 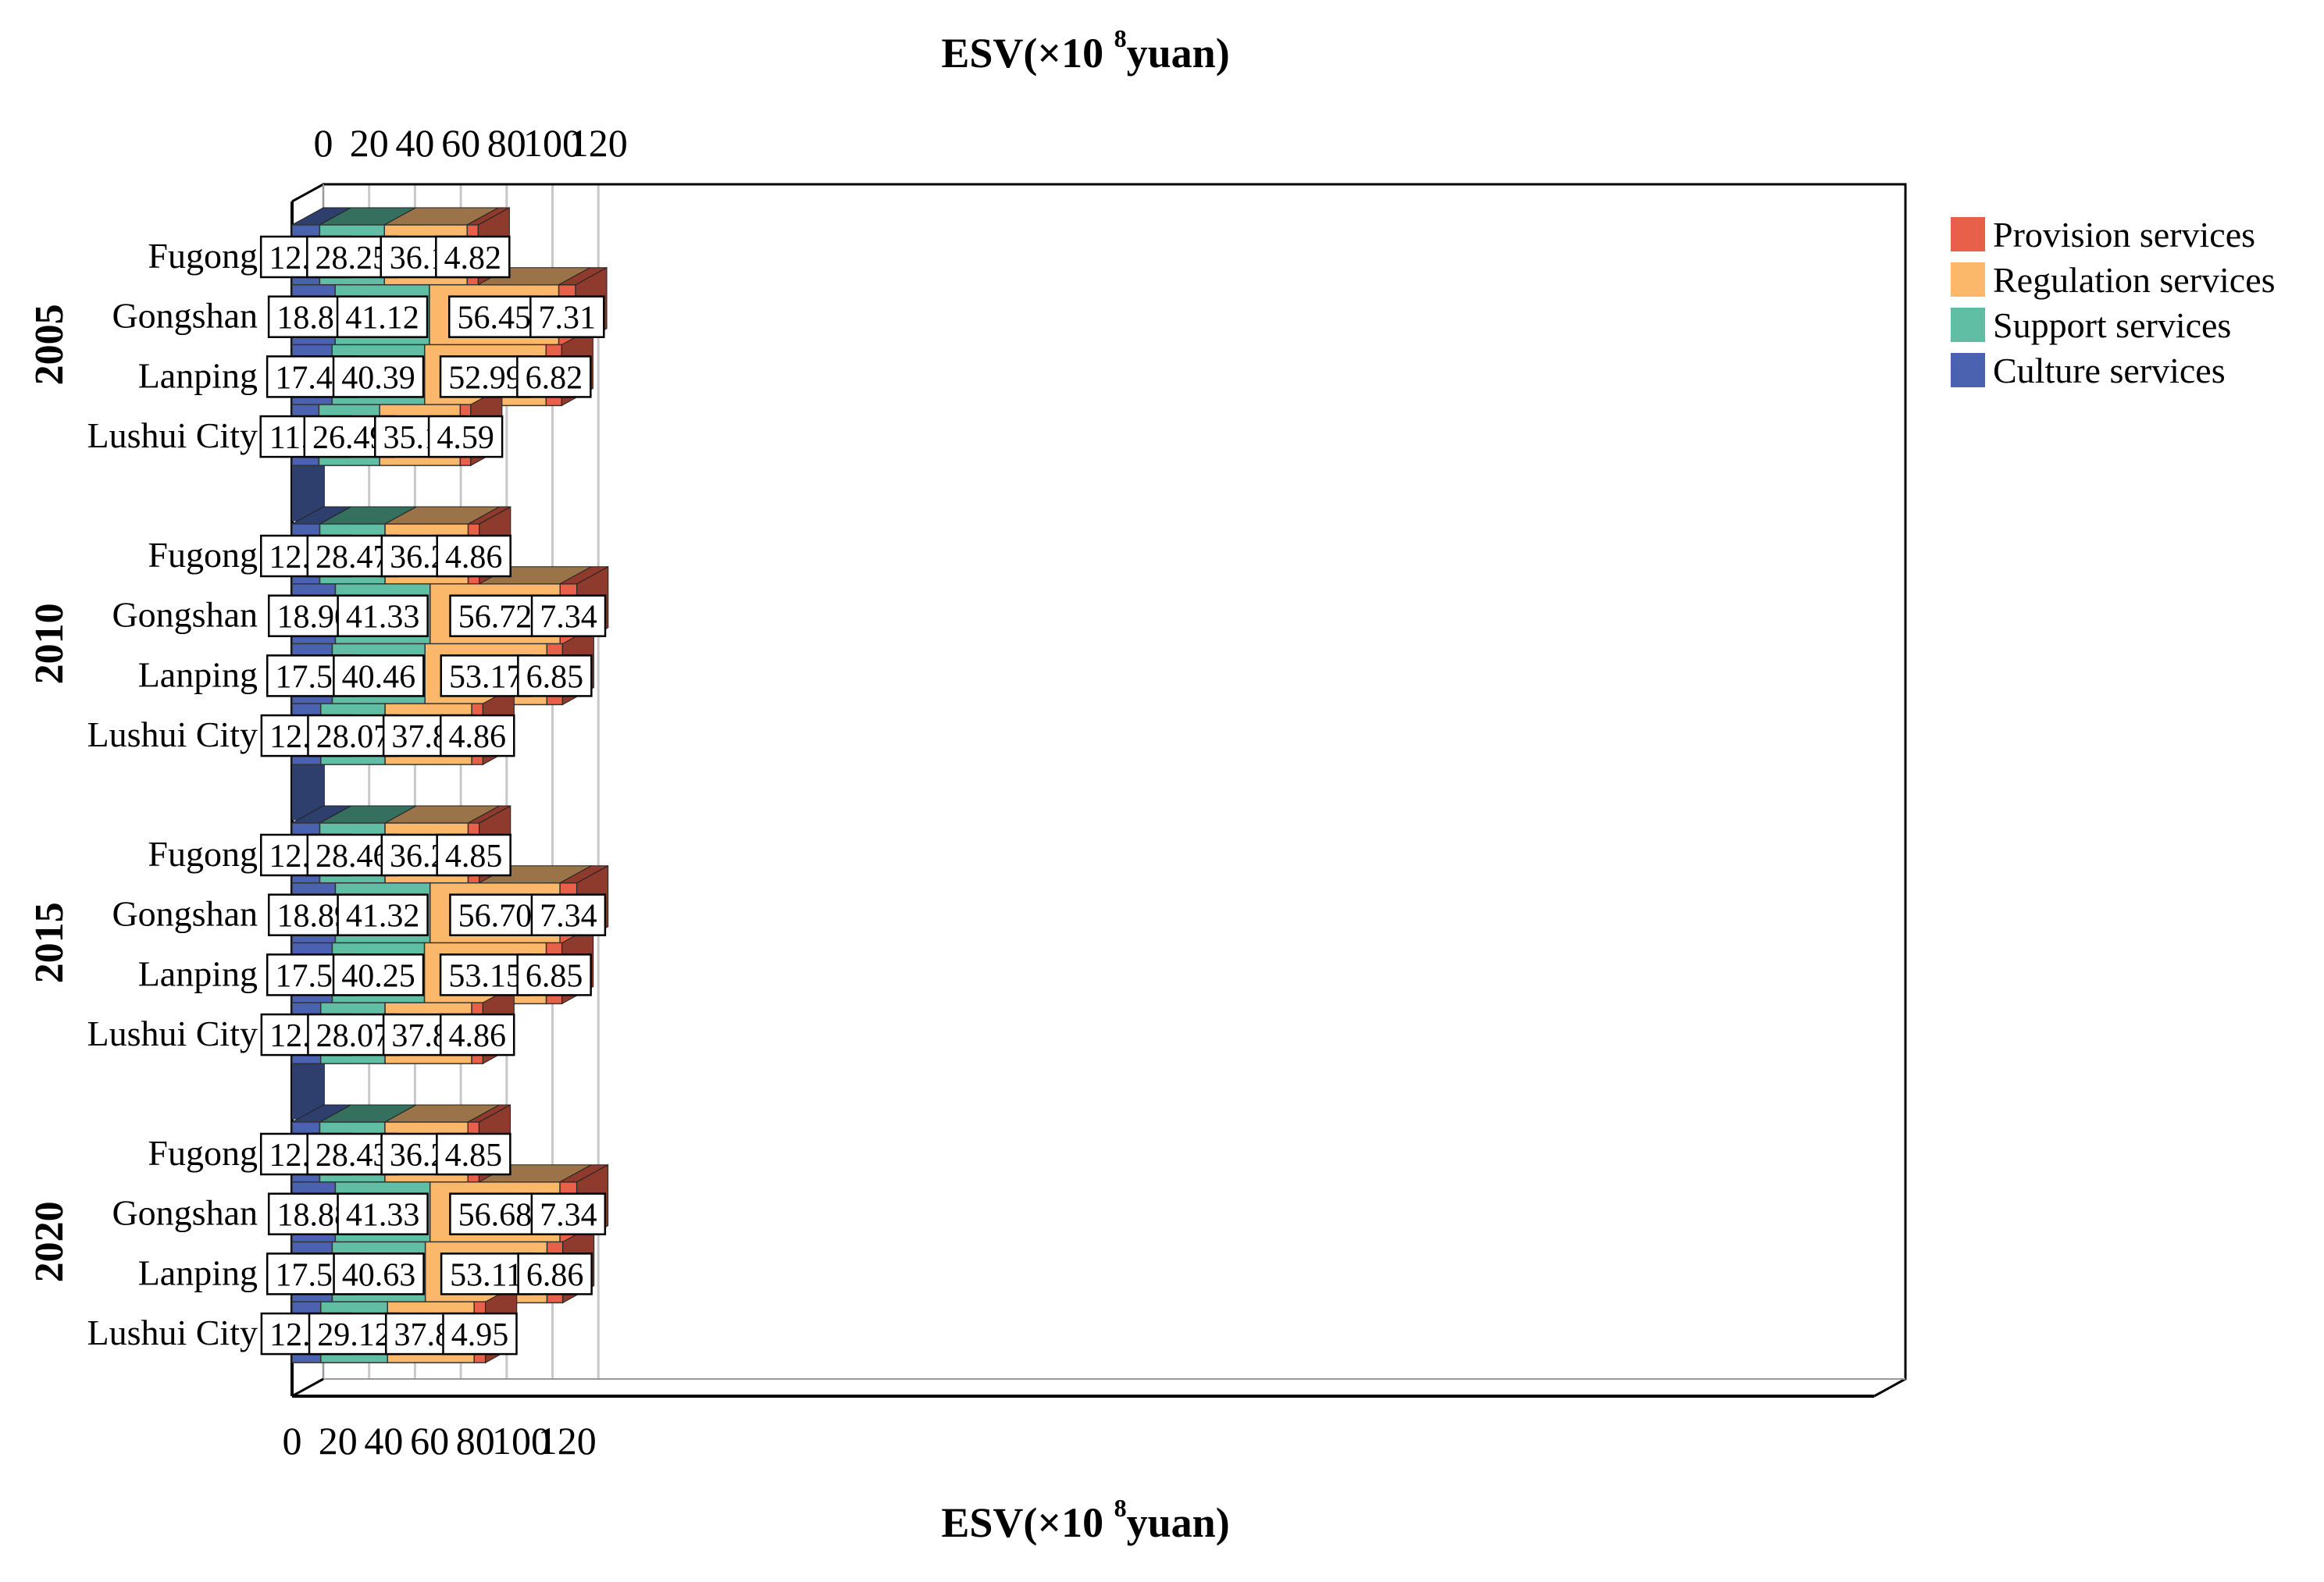 I want to click on value-label-box-2010-lanping-regulation-services, so click(x=486, y=675).